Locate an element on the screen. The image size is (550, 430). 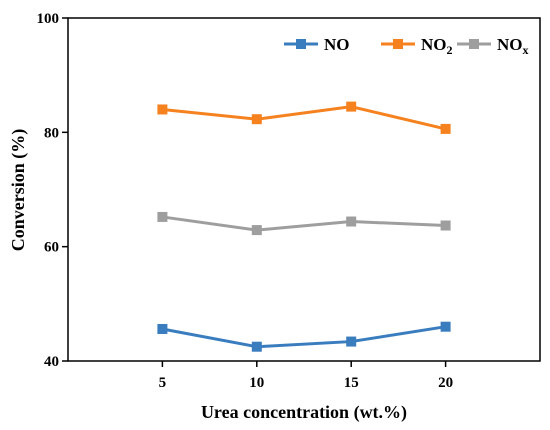
y-axis-ticks: 40 60 80 100 is located at coordinates (52, 190).